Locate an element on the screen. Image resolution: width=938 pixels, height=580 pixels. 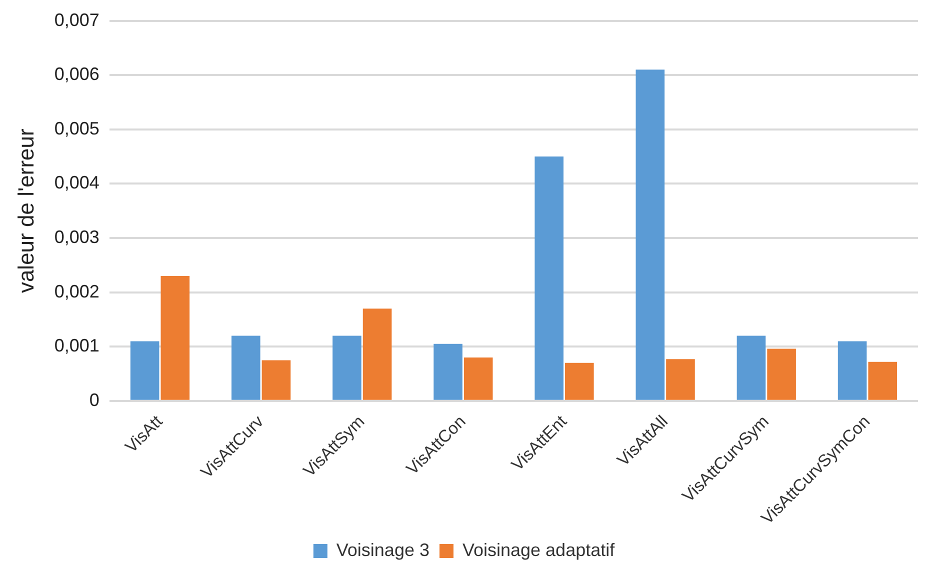
legend-label: Voisinage adaptatif is located at coordinates (539, 550).